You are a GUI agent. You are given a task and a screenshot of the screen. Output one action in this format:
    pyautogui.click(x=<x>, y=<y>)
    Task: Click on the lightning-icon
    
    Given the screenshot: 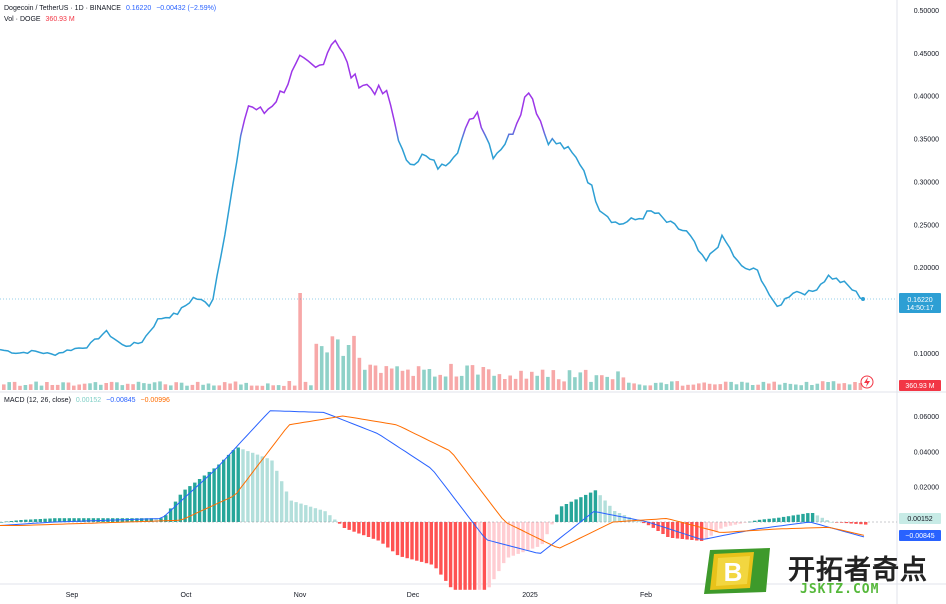 What is the action you would take?
    pyautogui.click(x=867, y=382)
    